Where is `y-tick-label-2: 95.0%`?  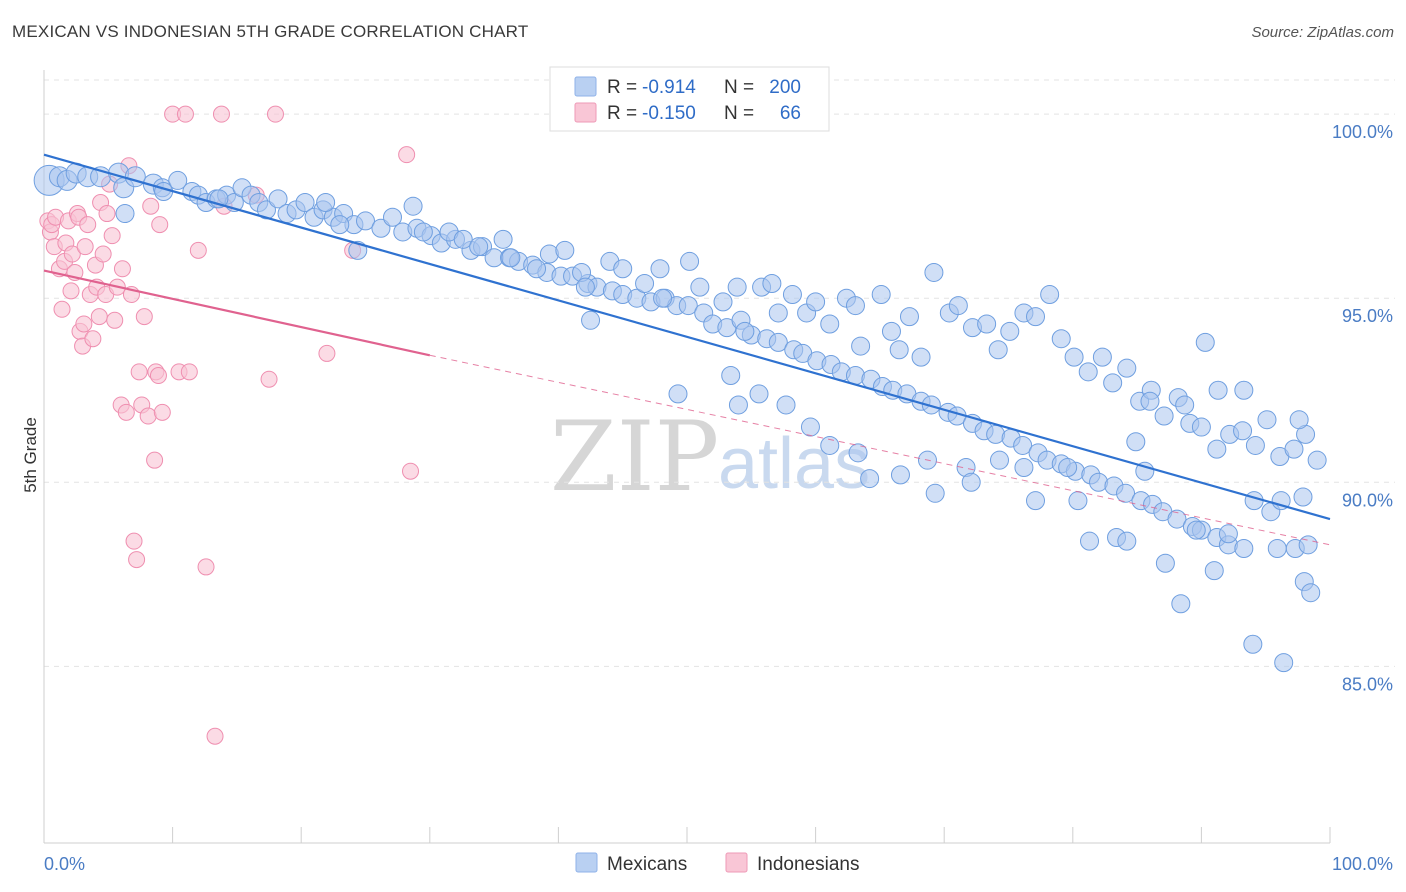
y-tick-label-2: 95.0% is located at coordinates (1367, 316).